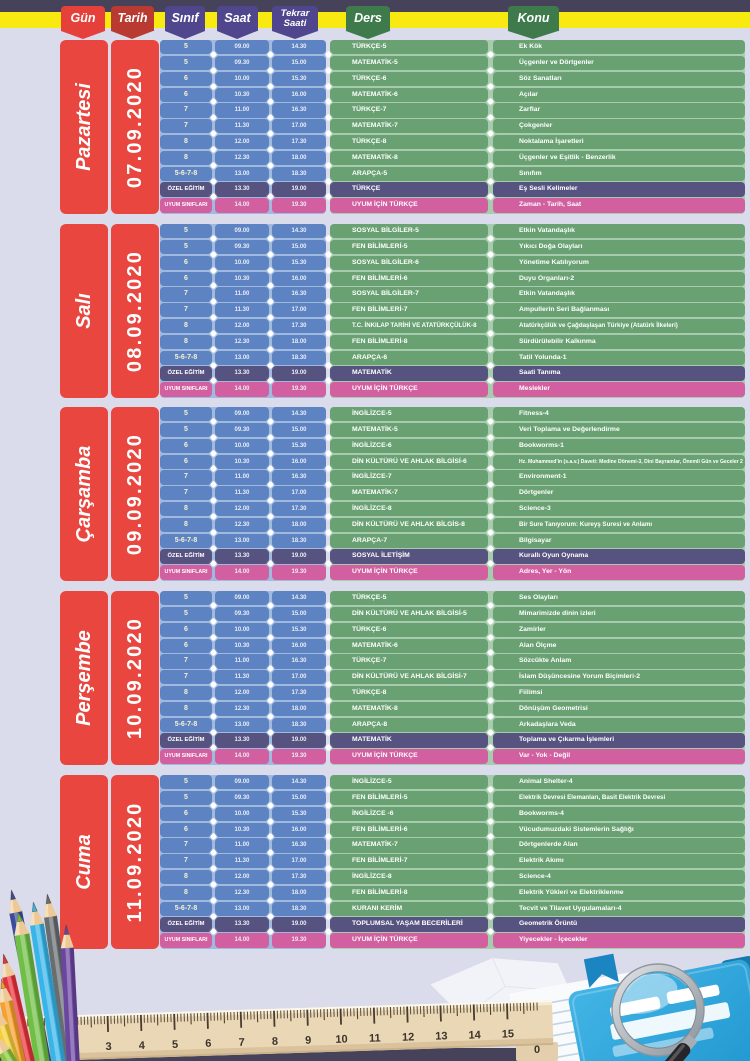 Image resolution: width=750 pixels, height=1061 pixels. I want to click on svg-text: 6, so click(208, 1044).